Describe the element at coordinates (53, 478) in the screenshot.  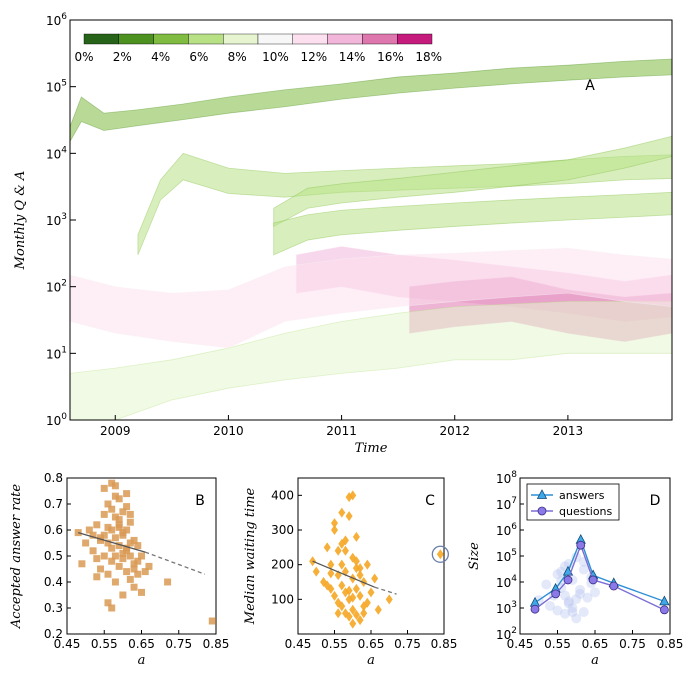
I see `y-tick-label-b: 0.8` at that location.